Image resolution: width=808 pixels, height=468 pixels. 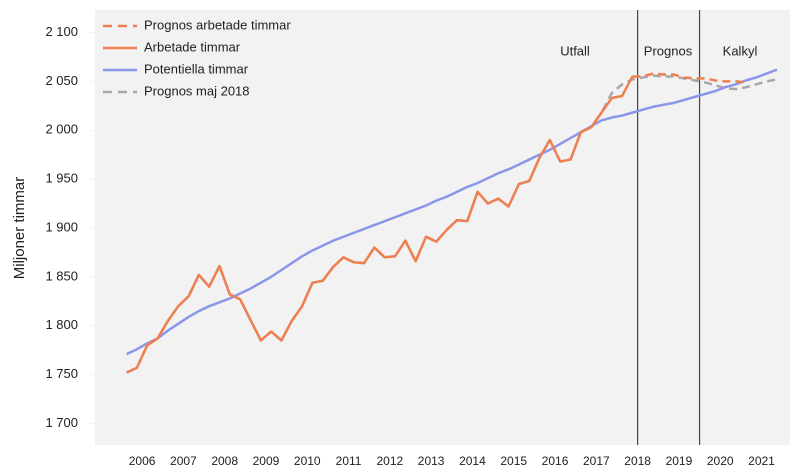 What do you see at coordinates (349, 461) in the screenshot?
I see `x-tick-label: 2011` at bounding box center [349, 461].